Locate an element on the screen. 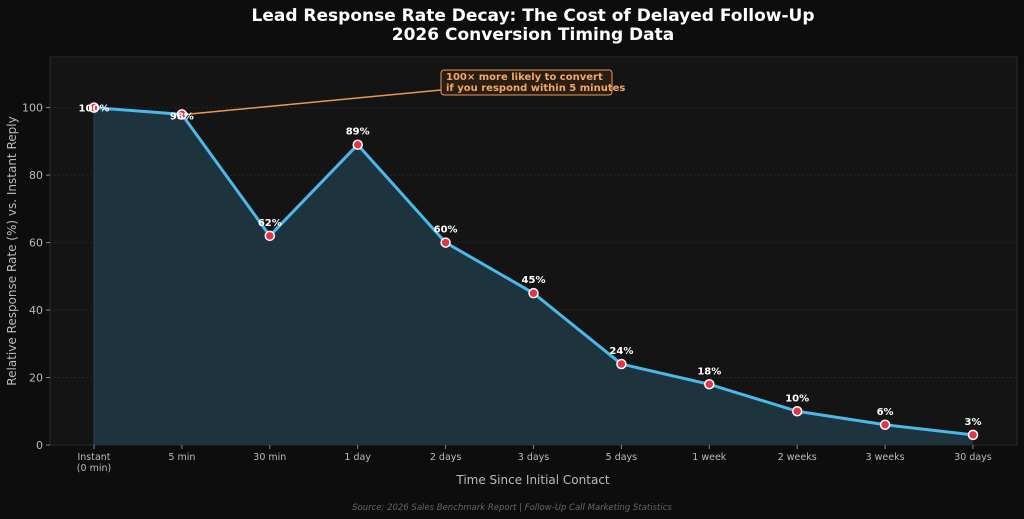 The image size is (1024, 519). y-tick-label: 100 is located at coordinates (32, 108).